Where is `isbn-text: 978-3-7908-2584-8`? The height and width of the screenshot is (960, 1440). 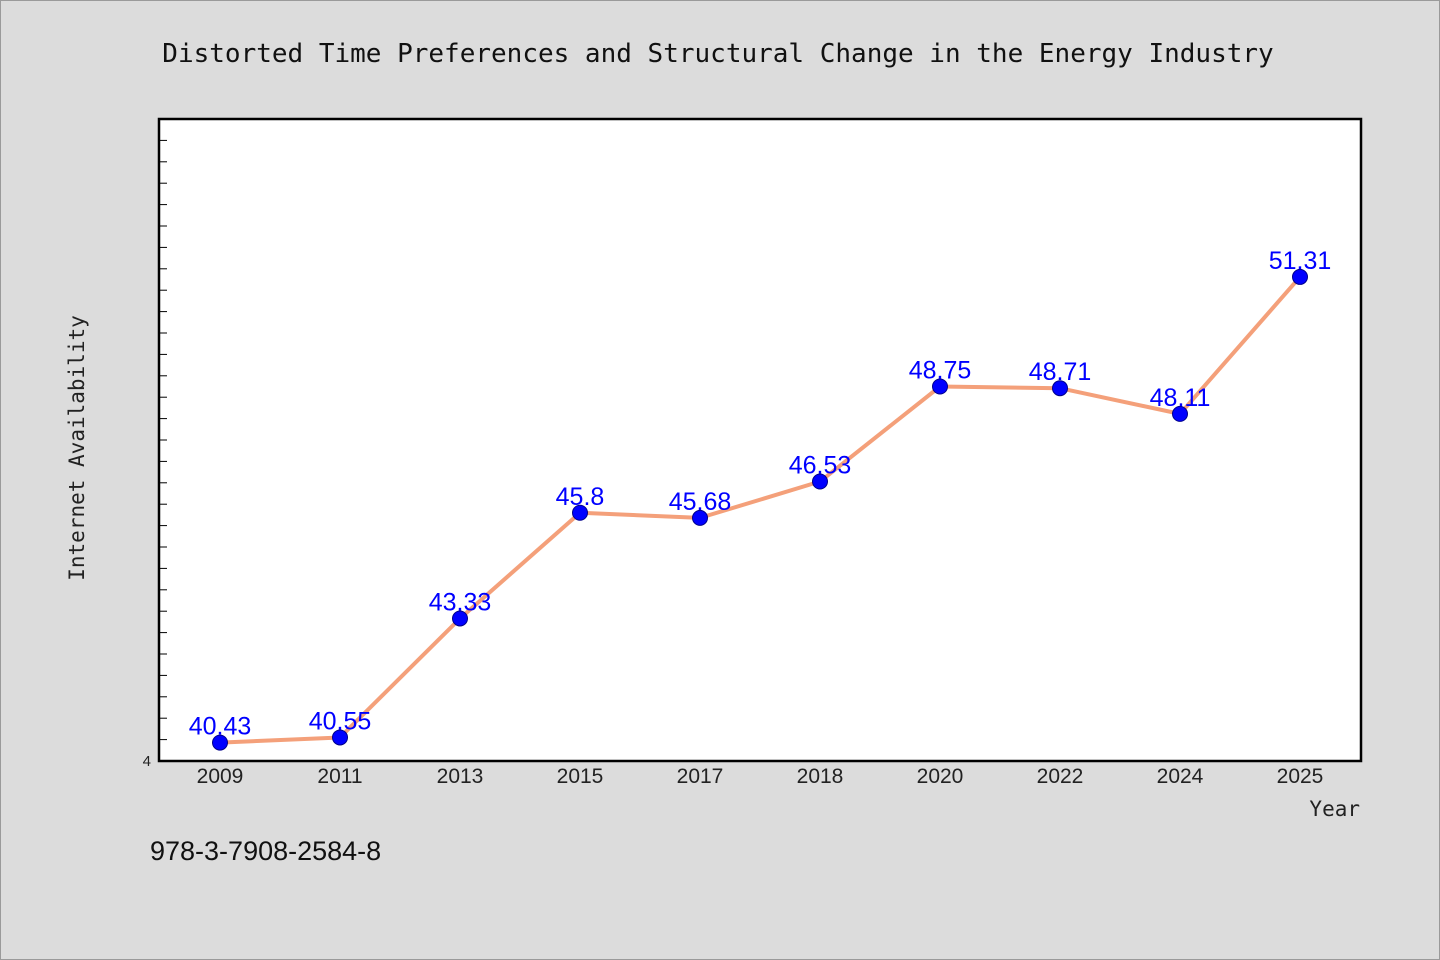 isbn-text: 978-3-7908-2584-8 is located at coordinates (266, 851).